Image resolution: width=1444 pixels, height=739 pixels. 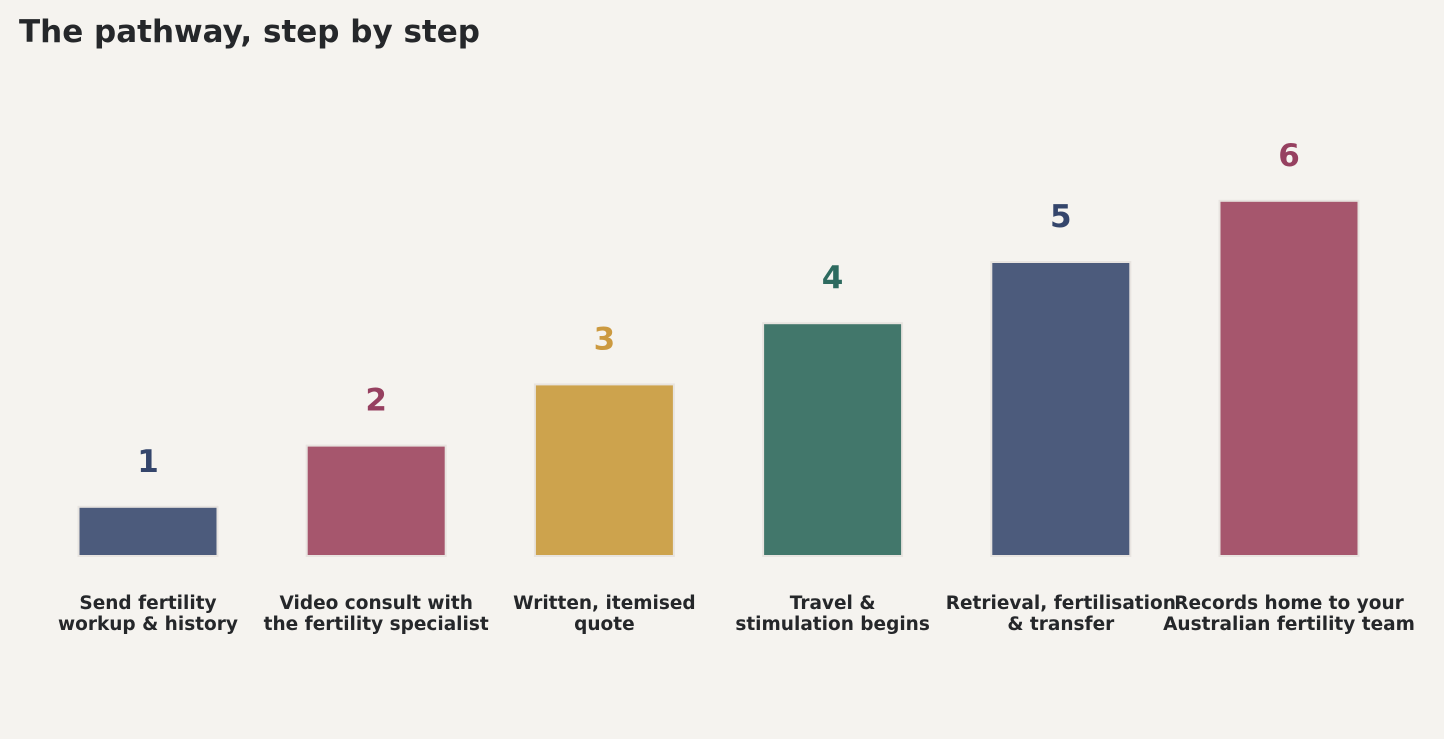 What do you see at coordinates (148, 462) in the screenshot?
I see `data-label-step-1: 1` at bounding box center [148, 462].